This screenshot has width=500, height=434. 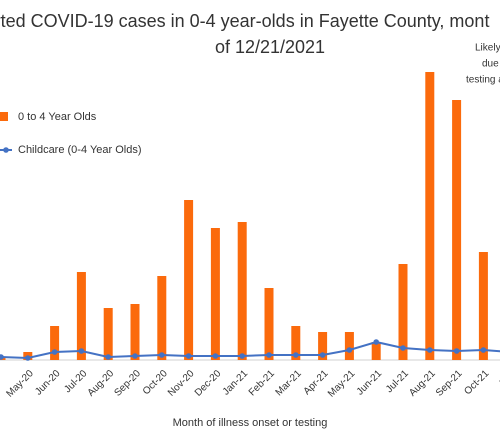 I want to click on x-tick-label: Aug-20, so click(x=101, y=383).